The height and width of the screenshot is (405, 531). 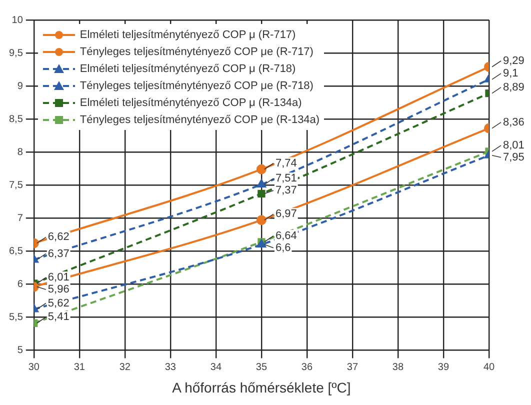 I want to click on data-label: 6,97, so click(x=286, y=214).